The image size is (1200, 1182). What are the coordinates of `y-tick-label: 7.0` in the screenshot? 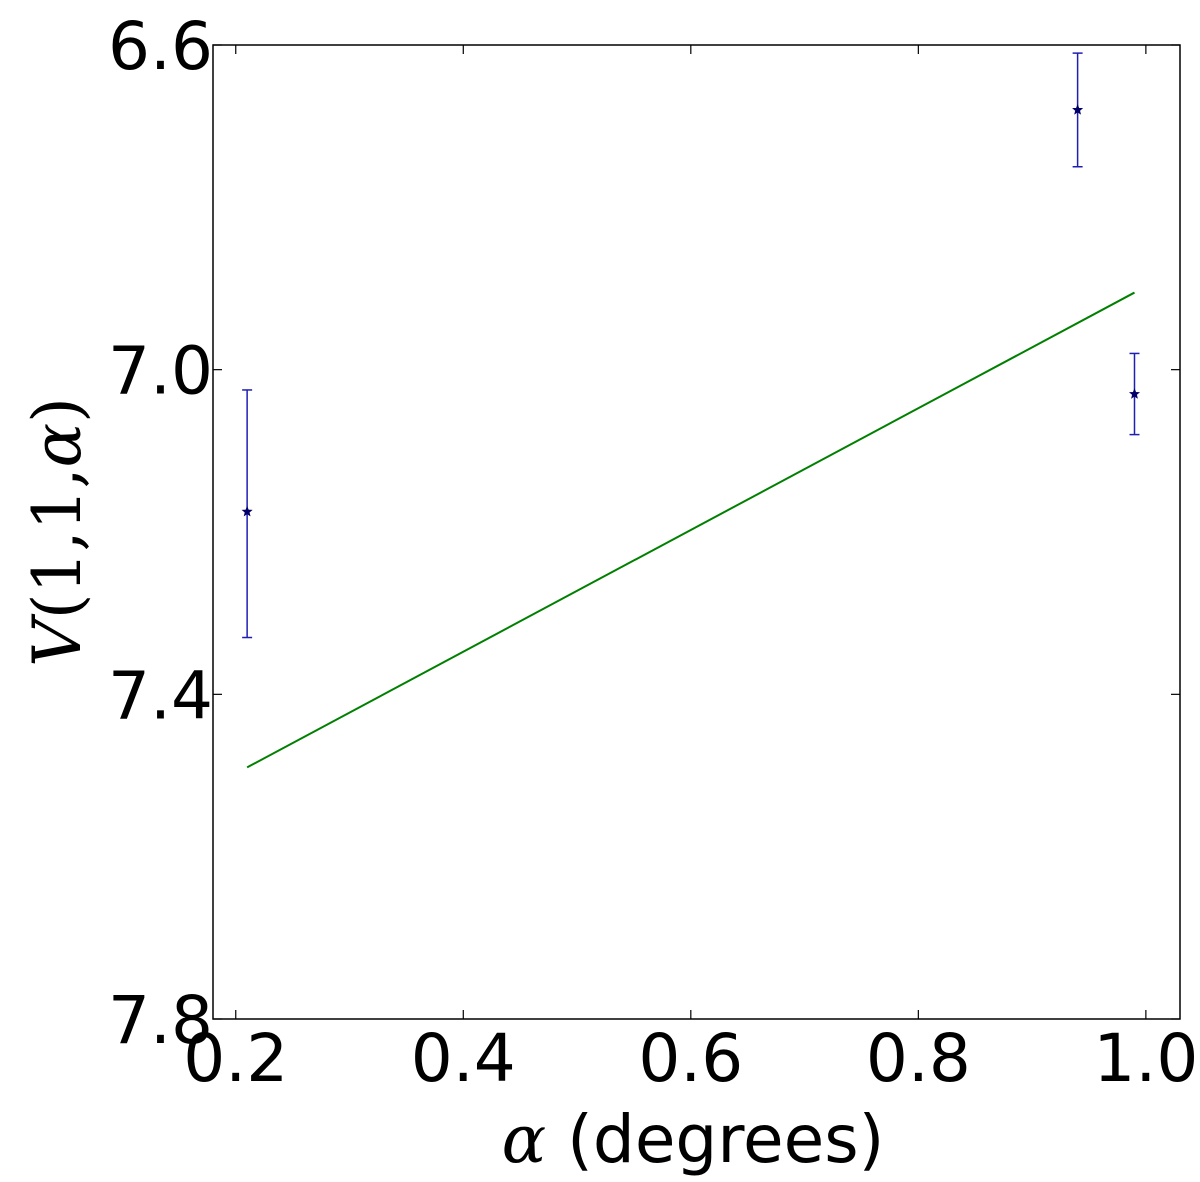 It's located at (160, 371).